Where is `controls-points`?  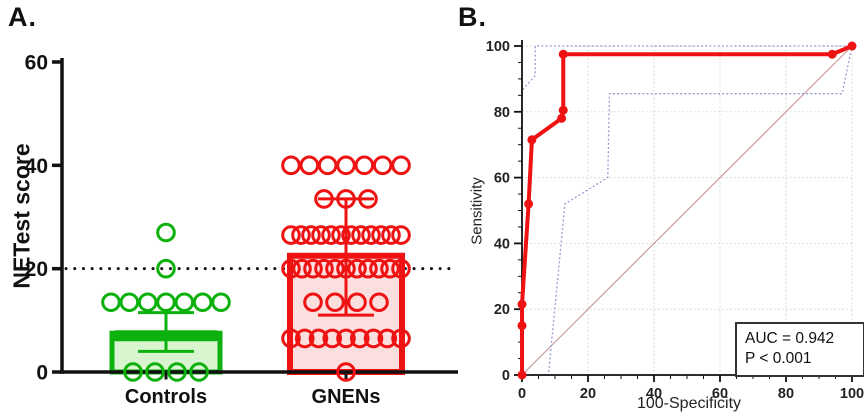 controls-points is located at coordinates (166, 302).